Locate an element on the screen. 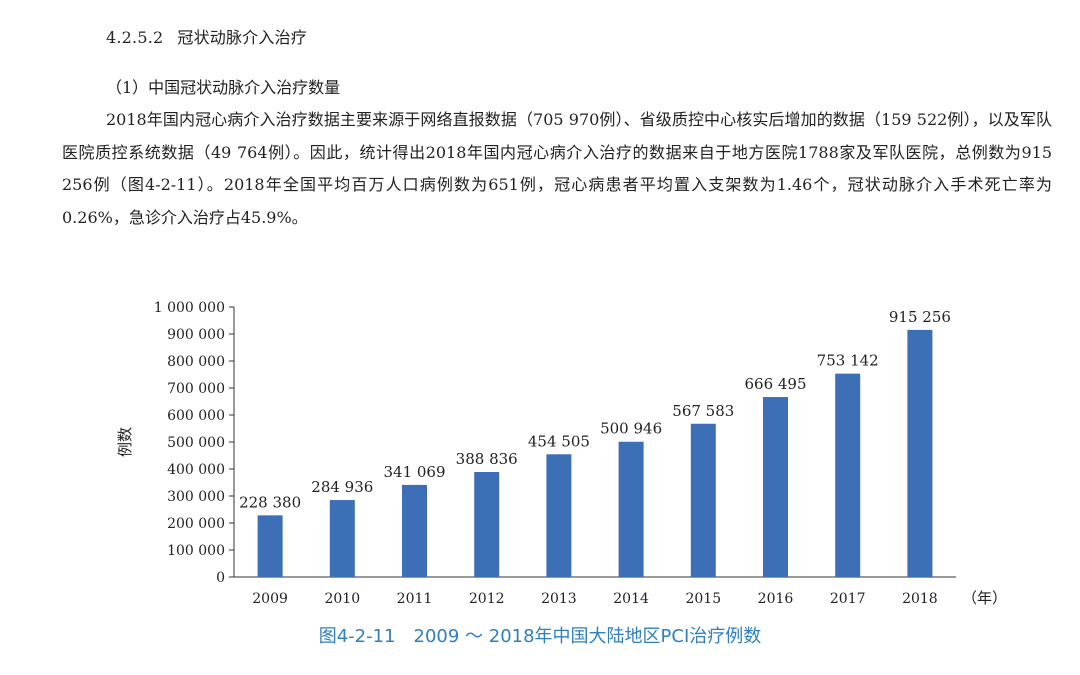  x-tick-label: 2016 is located at coordinates (776, 599).